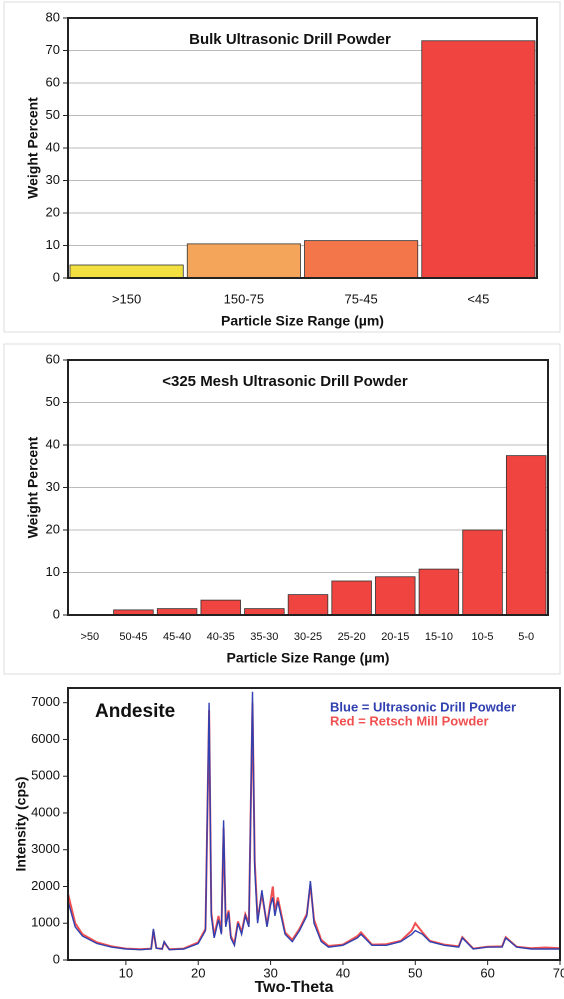 The width and height of the screenshot is (564, 999). I want to click on x-tick-label: 5-0, so click(526, 637).